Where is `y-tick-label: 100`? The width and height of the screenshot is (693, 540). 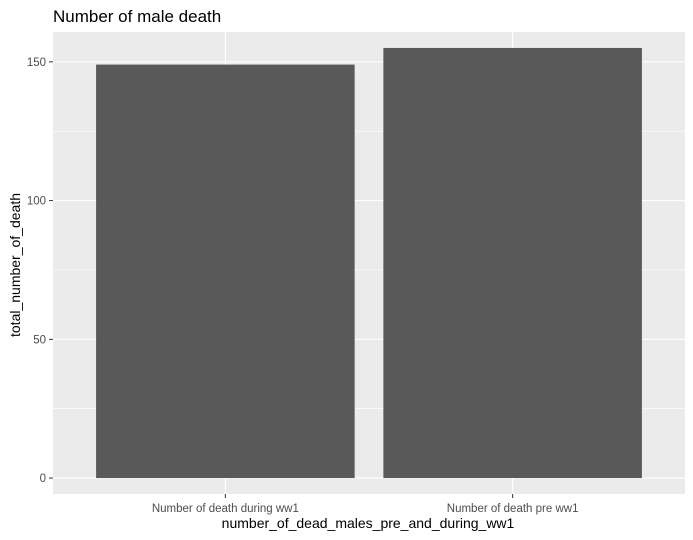 y-tick-label: 100 is located at coordinates (36, 202).